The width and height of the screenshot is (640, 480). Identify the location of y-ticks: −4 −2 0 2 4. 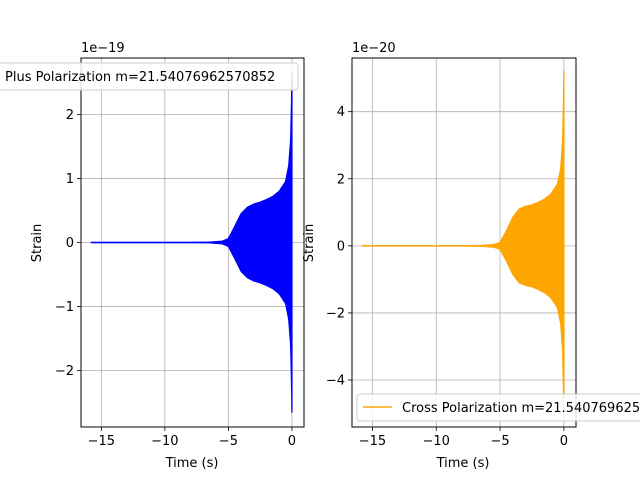
(339, 247).